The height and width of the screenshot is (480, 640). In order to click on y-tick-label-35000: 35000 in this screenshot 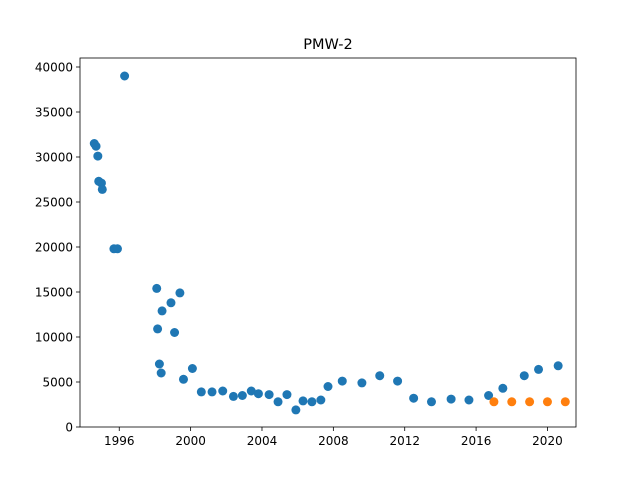, I will do `click(54, 112)`.